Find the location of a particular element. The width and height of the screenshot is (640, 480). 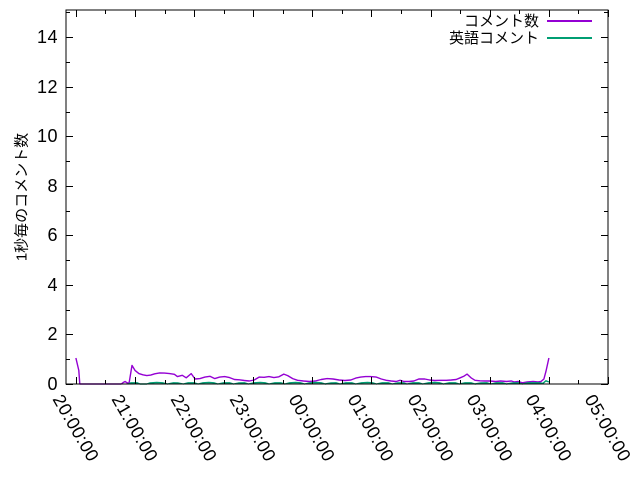

legend-line-sample-comment-count is located at coordinates (569, 20).